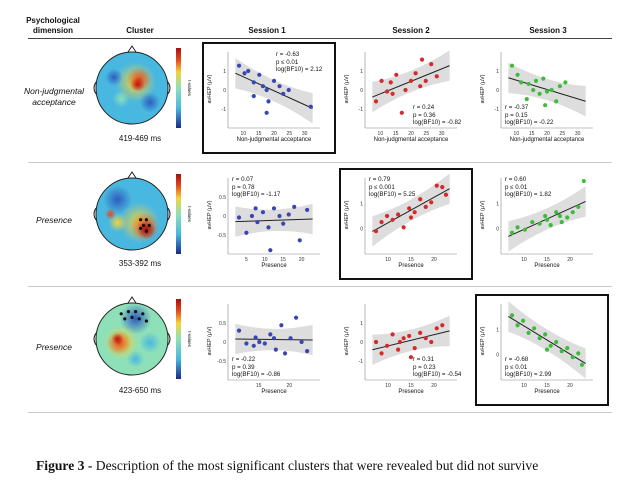 Image resolution: width=630 pixels, height=496 pixels. Describe the element at coordinates (299, 62) in the screenshot. I see `stats-annotation: r = -0.63 p ≤ 0.01 log(BF10) = 2.12` at that location.